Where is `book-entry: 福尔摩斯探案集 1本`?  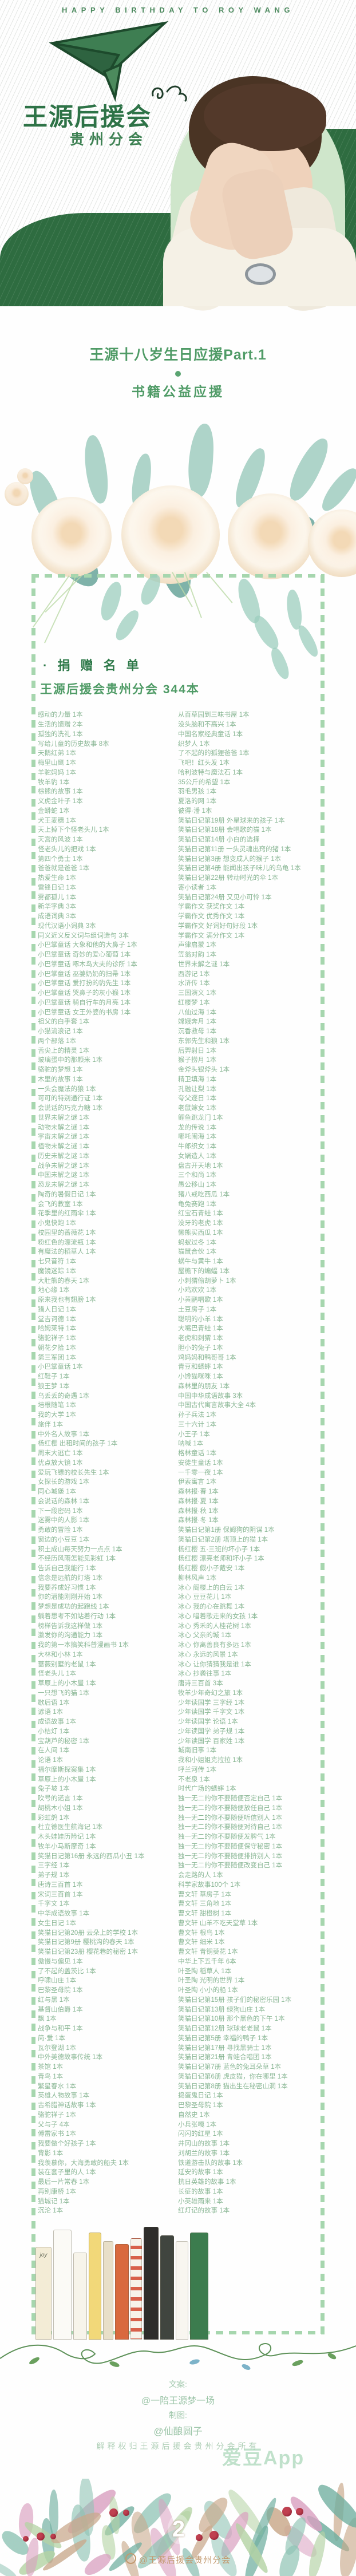 book-entry: 福尔摩斯探案集 1本 is located at coordinates (67, 1769).